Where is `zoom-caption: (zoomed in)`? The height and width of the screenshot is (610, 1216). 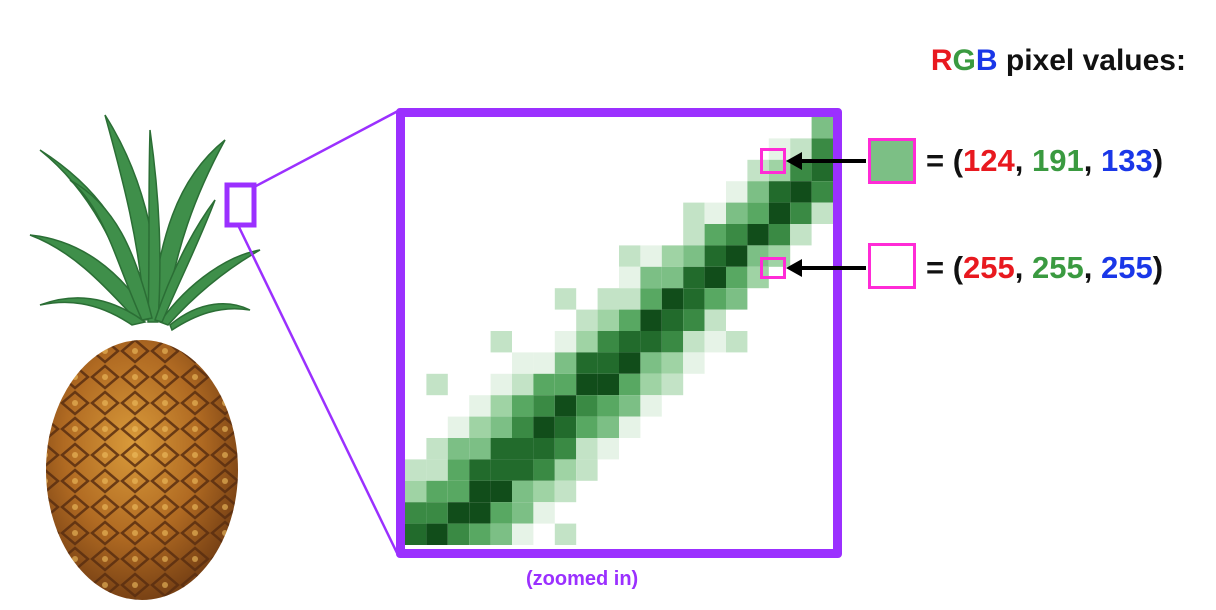
zoom-caption: (zoomed in) is located at coordinates (582, 579).